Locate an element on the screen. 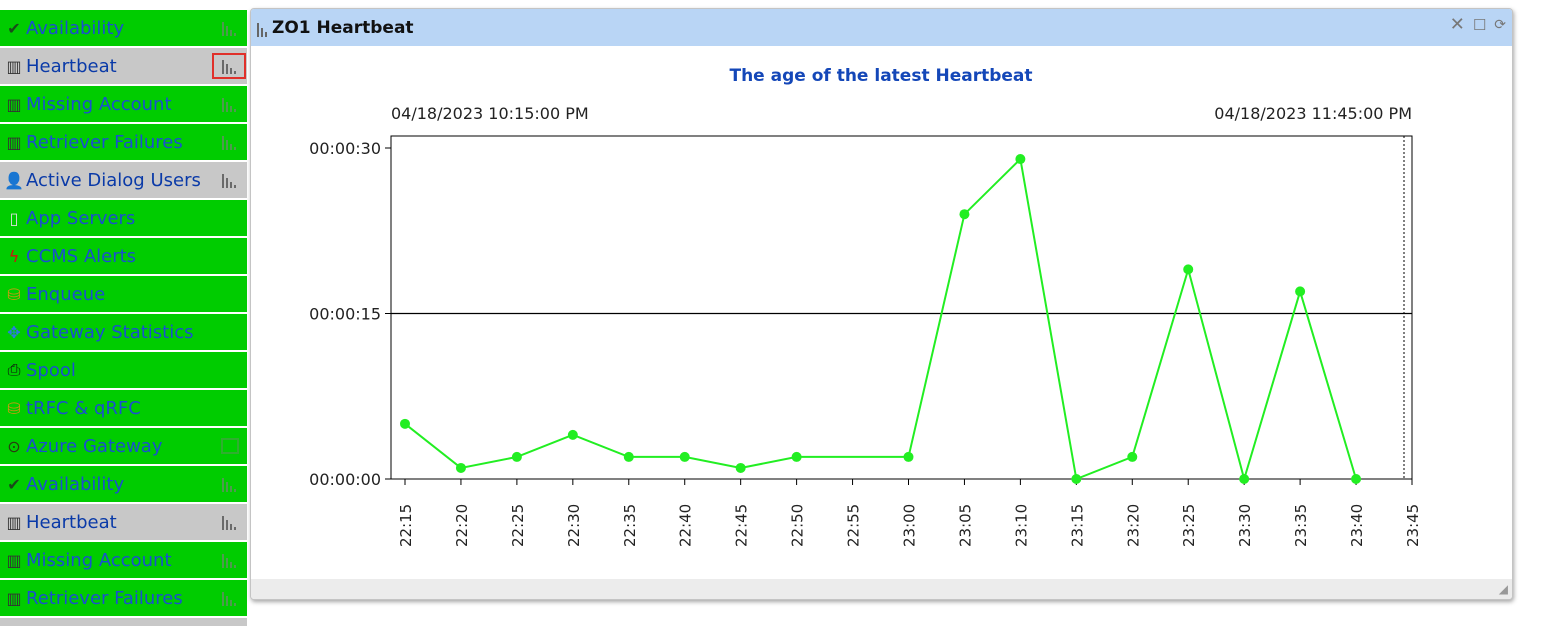 The width and height of the screenshot is (1542, 626). sidebar-item: ⛁ tRFC & qRFC is located at coordinates (123, 408).